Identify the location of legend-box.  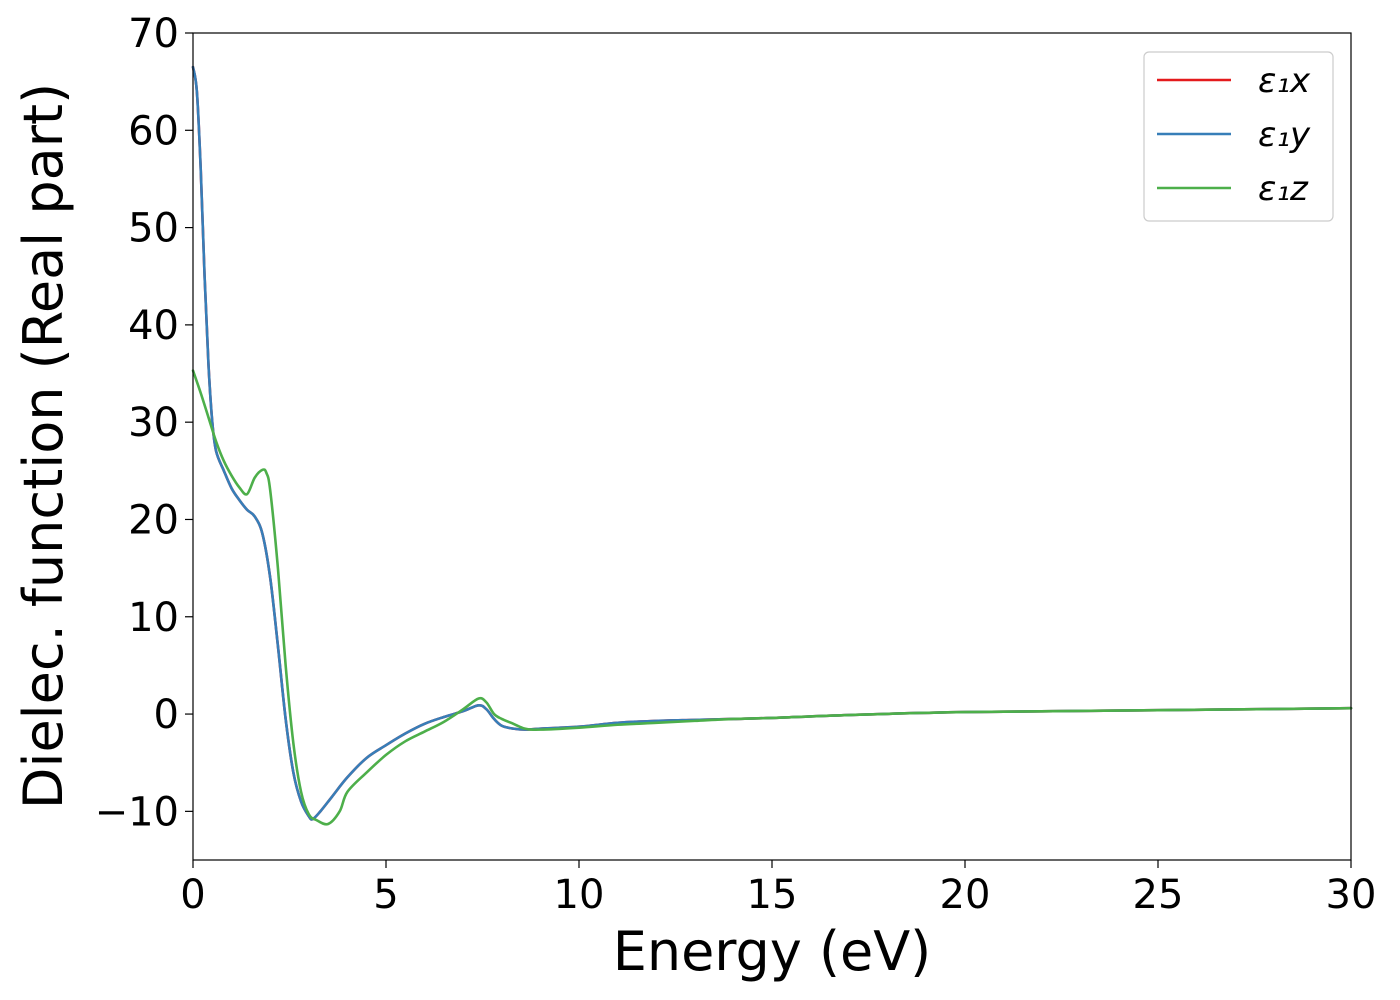
(1238, 136).